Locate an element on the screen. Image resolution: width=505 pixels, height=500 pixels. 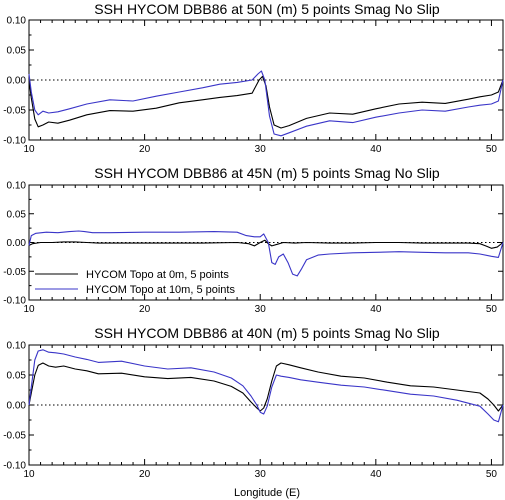
legend-label-series-1: HYCOM Topo at 0m, 5 points is located at coordinates (157, 275).